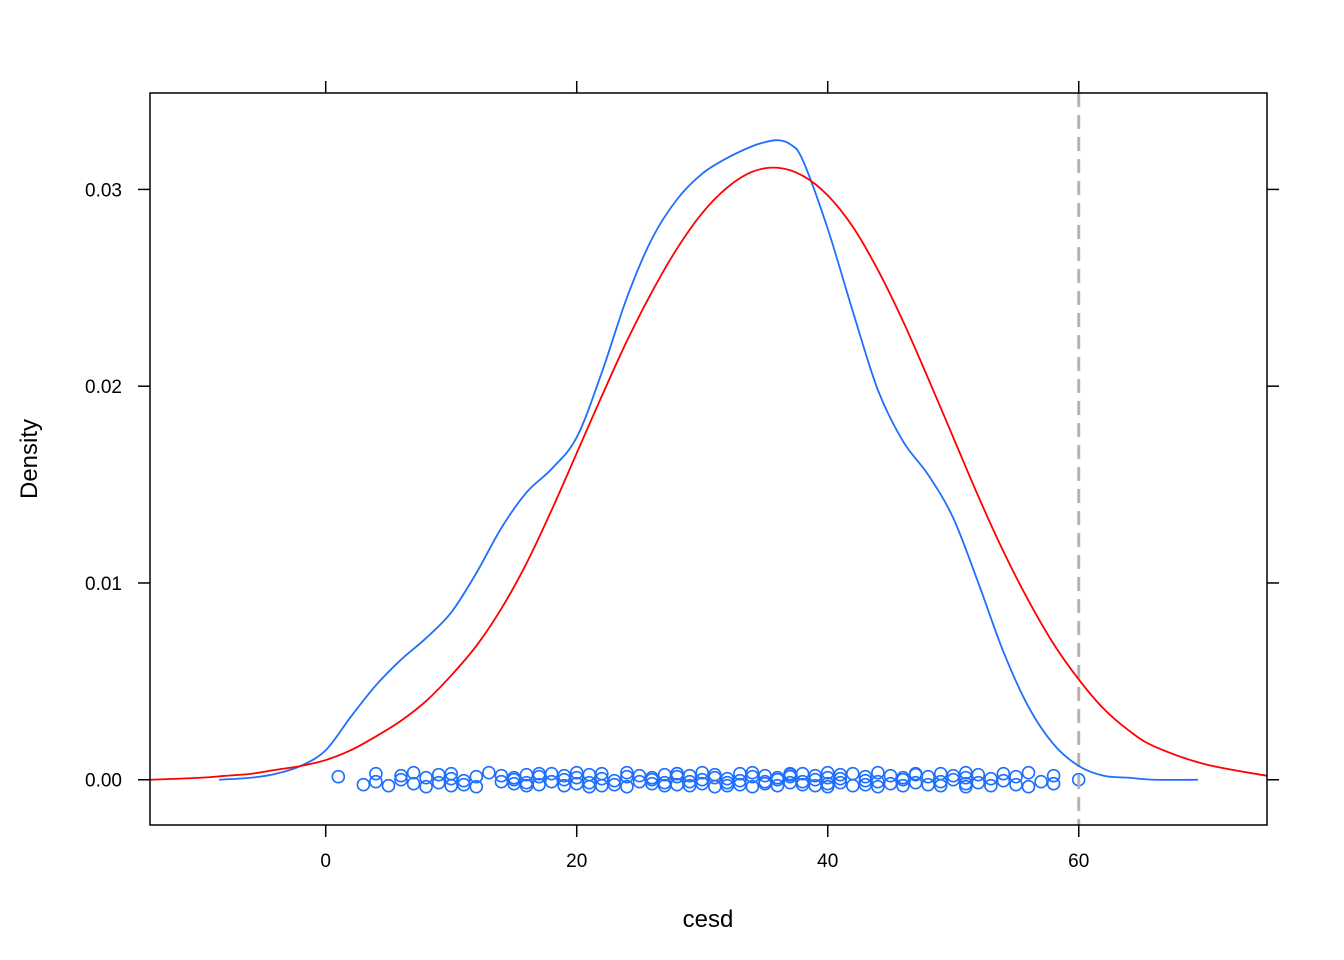 Image resolution: width=1344 pixels, height=960 pixels. What do you see at coordinates (827, 861) in the screenshot?
I see `x-tick-label: 40` at bounding box center [827, 861].